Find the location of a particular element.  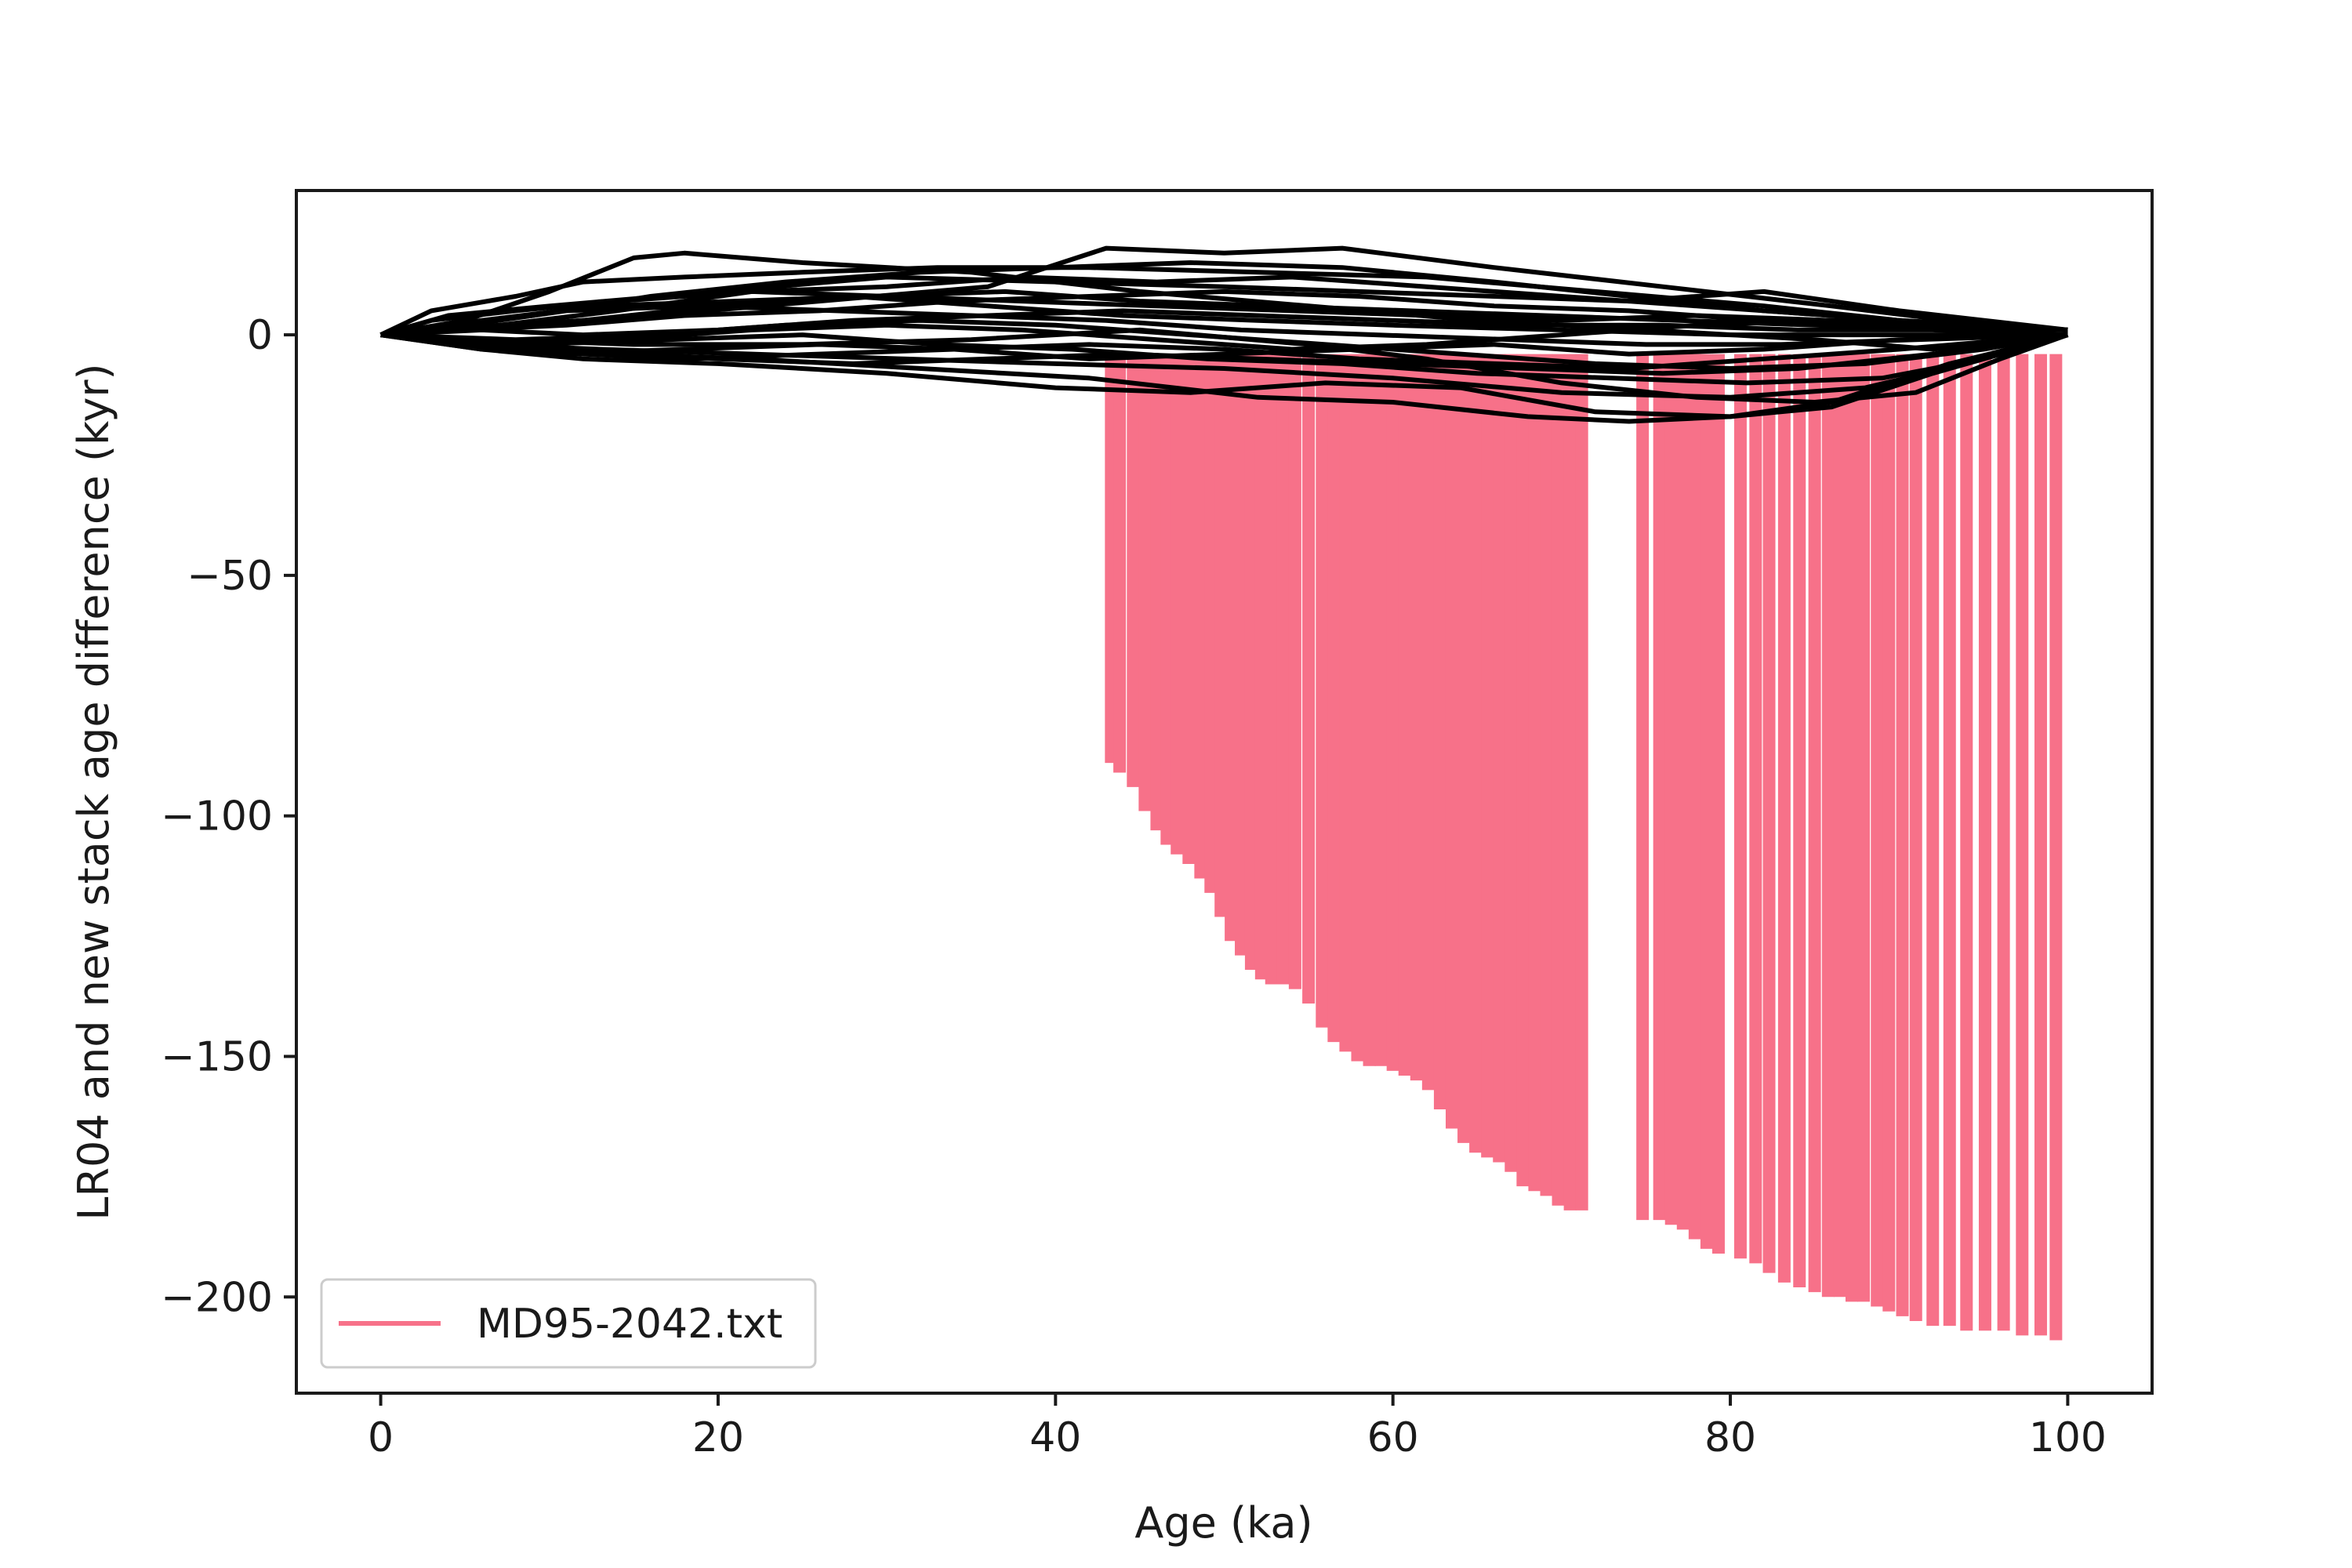

y-tick-label-2: −100 is located at coordinates (217, 816).